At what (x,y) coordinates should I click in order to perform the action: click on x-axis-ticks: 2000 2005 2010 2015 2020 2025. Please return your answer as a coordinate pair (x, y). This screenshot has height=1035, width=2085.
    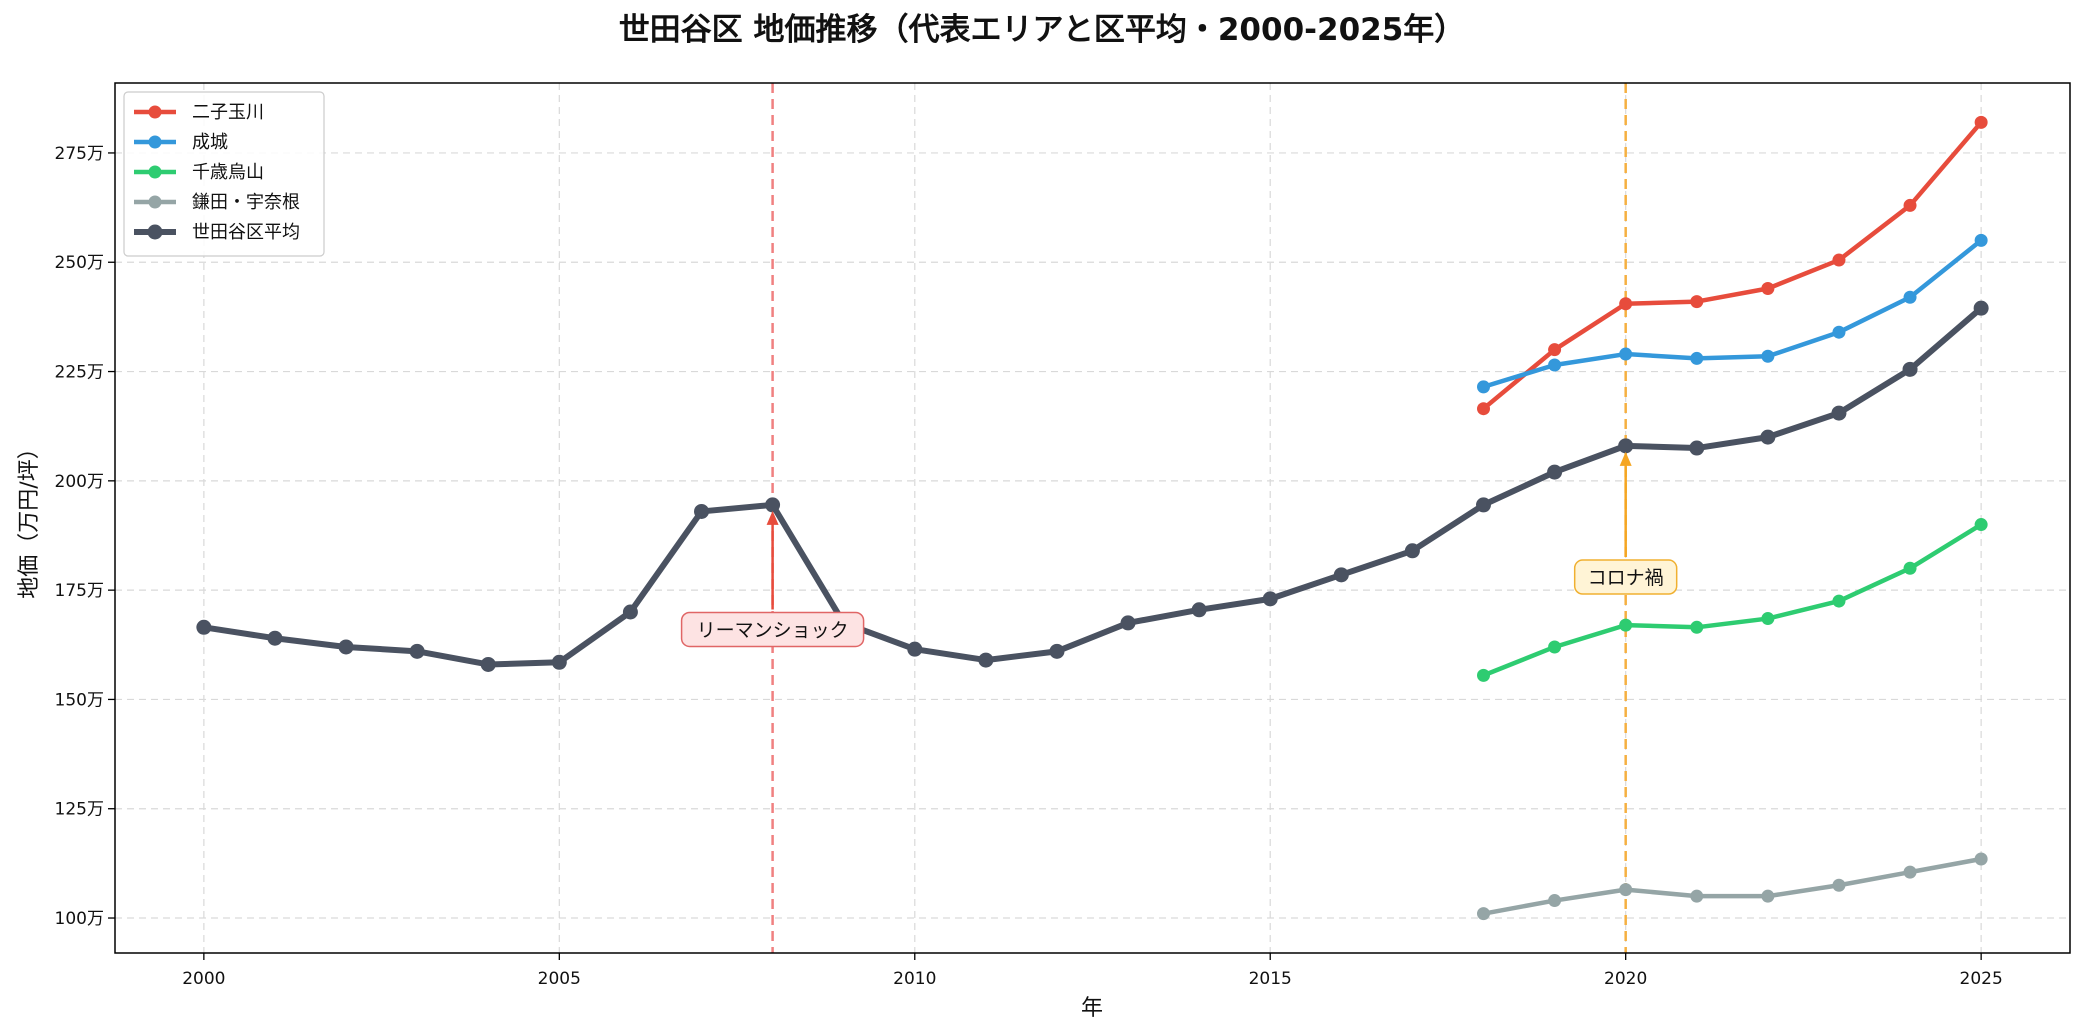
    Looking at the image, I should click on (1092, 971).